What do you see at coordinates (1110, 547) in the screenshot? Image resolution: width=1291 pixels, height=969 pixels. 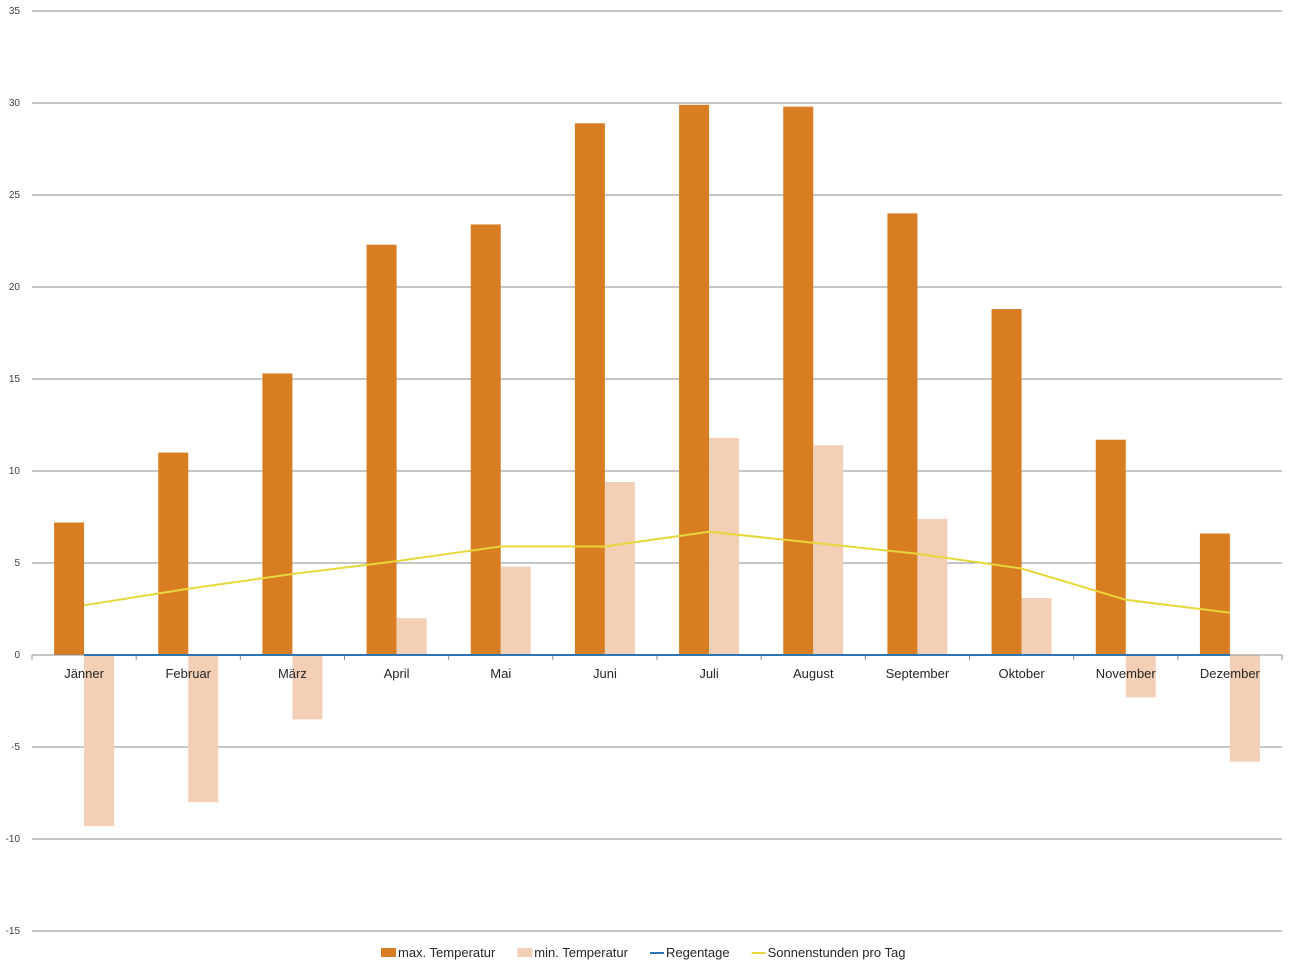 I see `bar-max-temperatur-november` at bounding box center [1110, 547].